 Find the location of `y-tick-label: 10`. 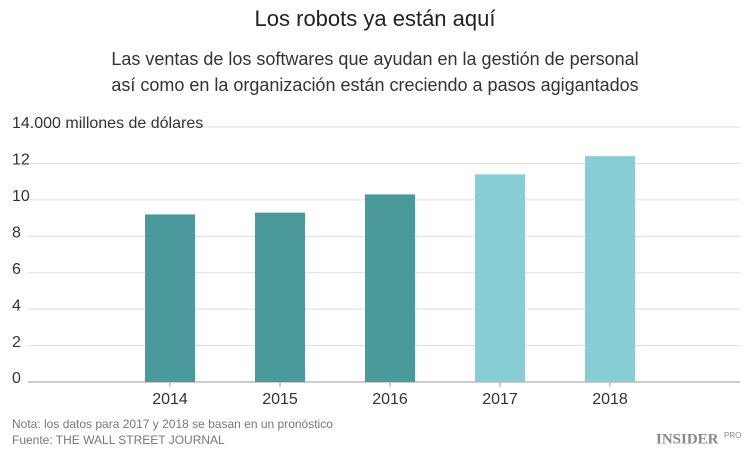

y-tick-label: 10 is located at coordinates (21, 196).